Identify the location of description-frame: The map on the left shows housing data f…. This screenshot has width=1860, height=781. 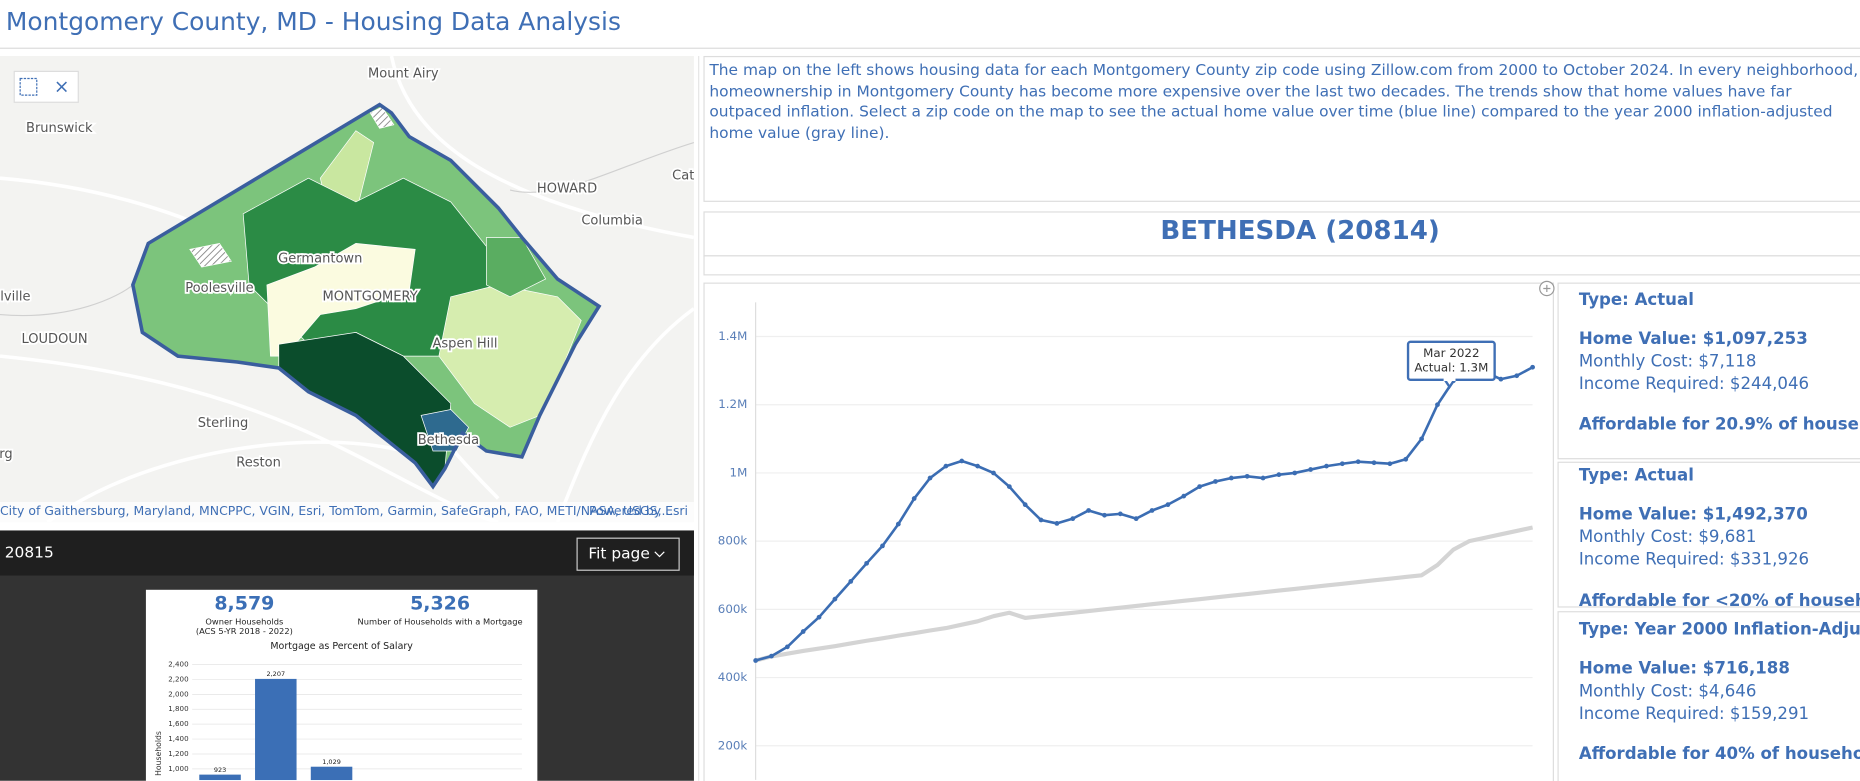
(1283, 102).